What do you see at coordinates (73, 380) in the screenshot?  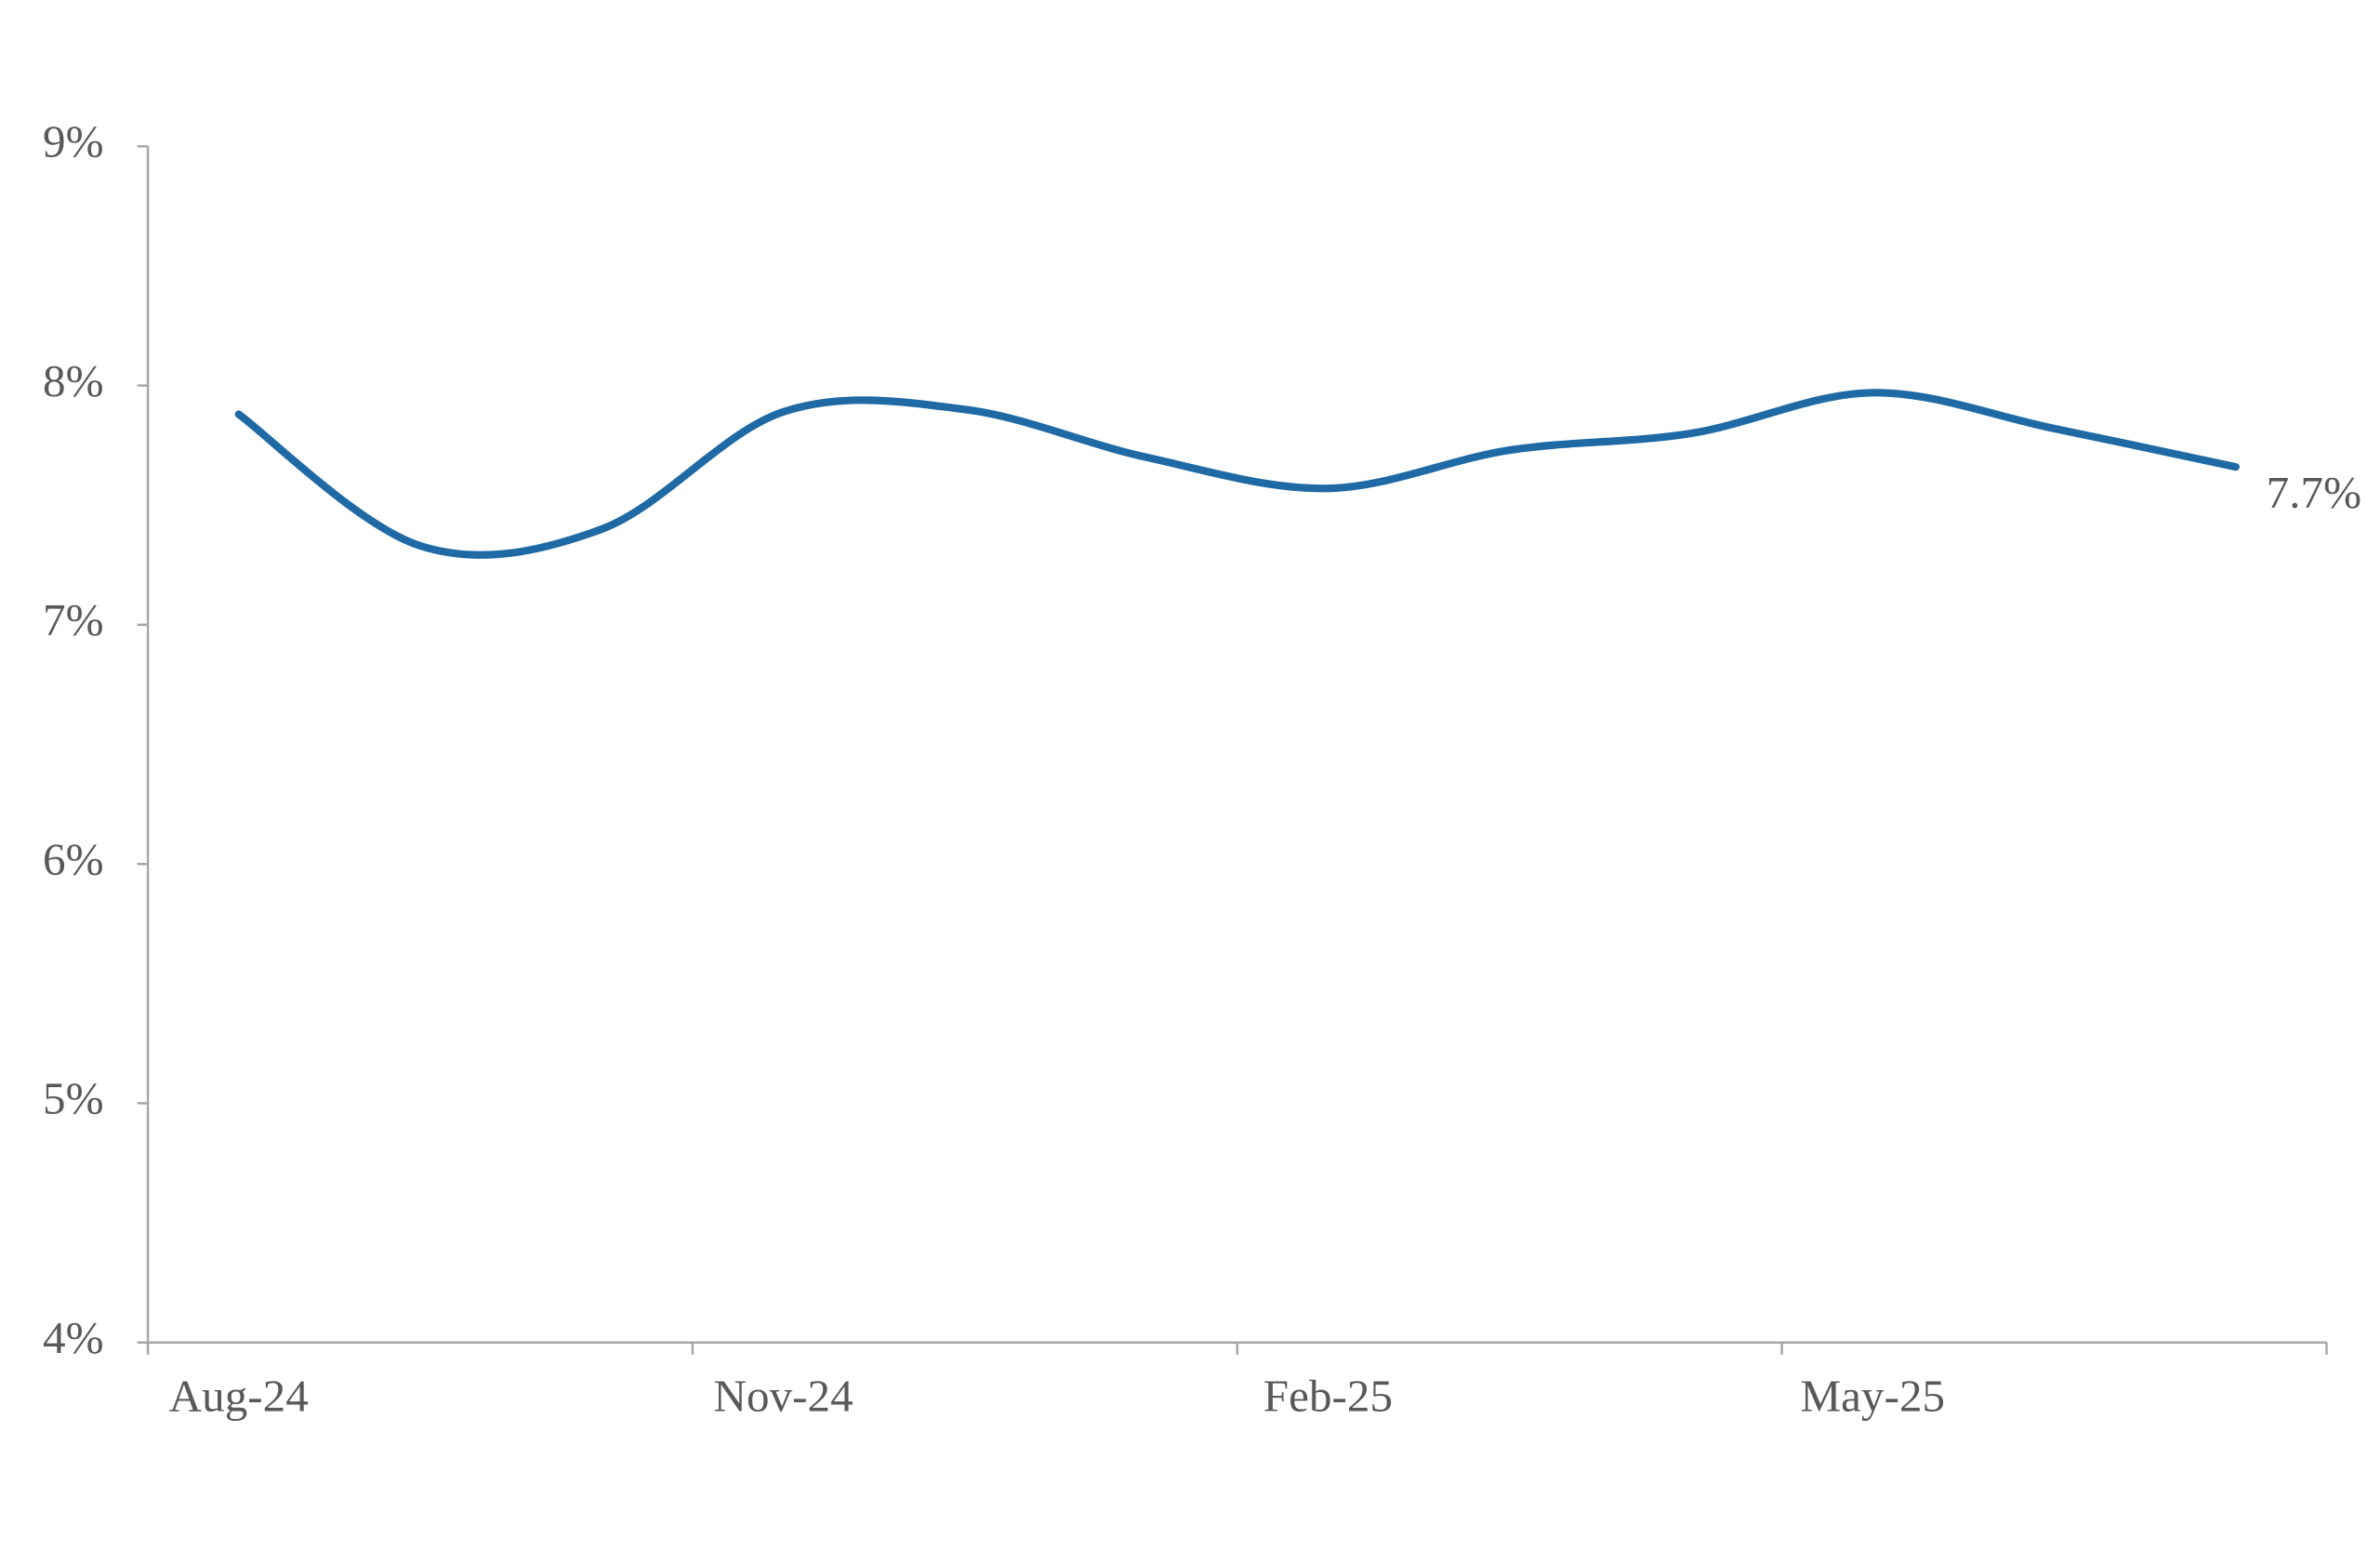 I see `y-tick-label: 8%` at bounding box center [73, 380].